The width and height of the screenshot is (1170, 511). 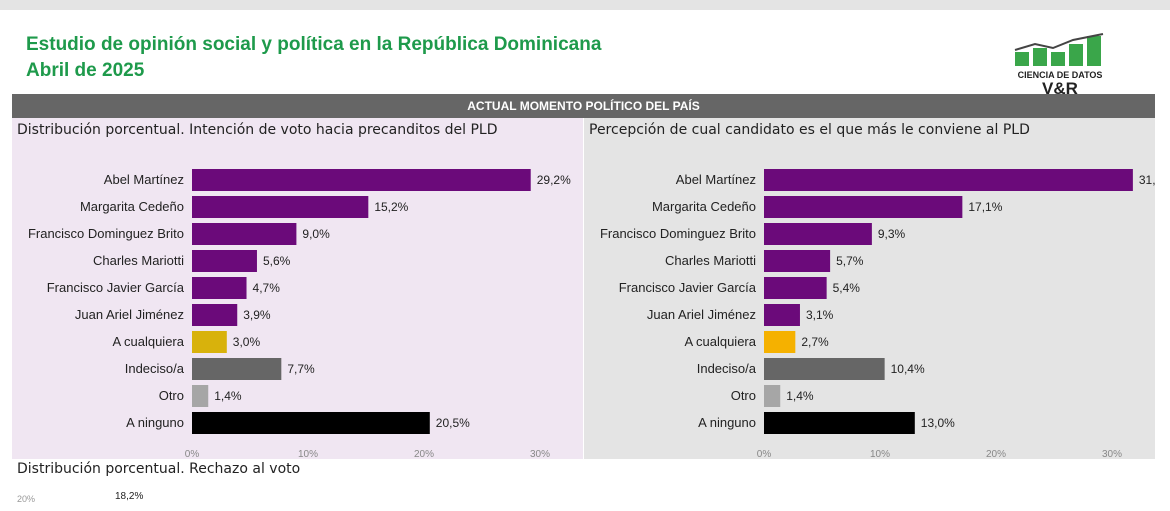 I want to click on data-label: 31,8%, so click(x=1147, y=180).